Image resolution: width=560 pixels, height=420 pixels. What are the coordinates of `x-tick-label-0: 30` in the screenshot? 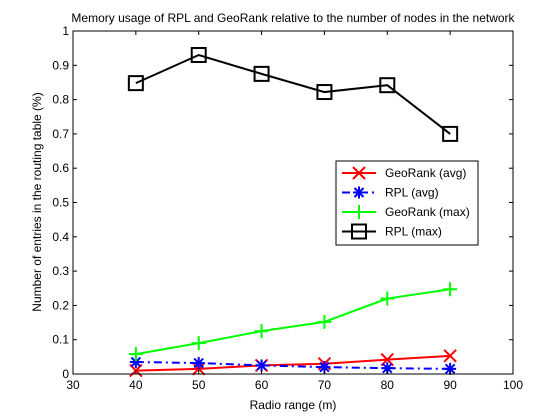 It's located at (73, 385).